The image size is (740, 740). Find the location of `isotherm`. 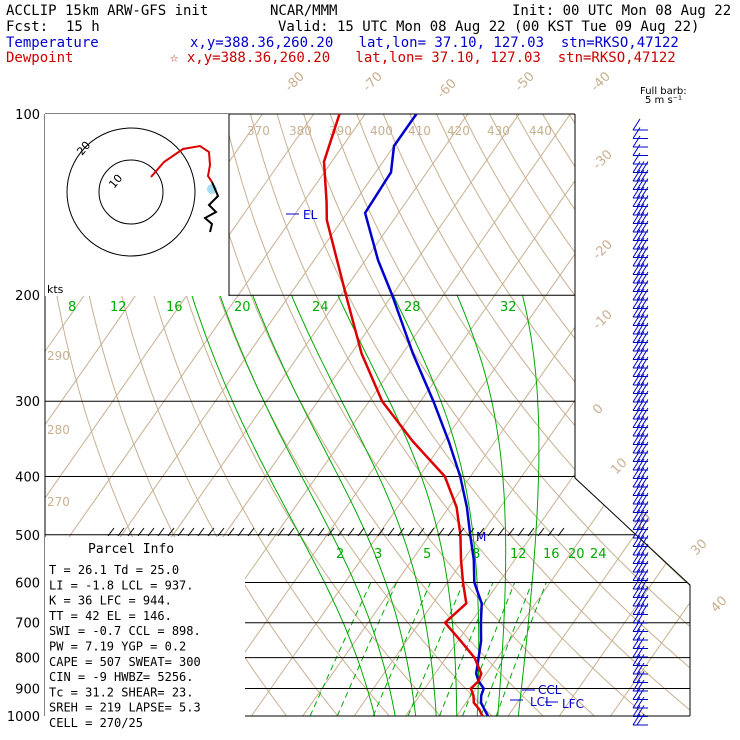

isotherm is located at coordinates (624, 415).